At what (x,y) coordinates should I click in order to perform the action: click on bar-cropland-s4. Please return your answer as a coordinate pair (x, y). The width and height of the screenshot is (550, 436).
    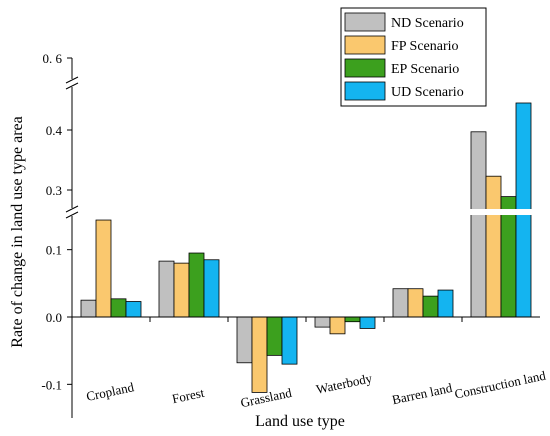
    Looking at the image, I should click on (133, 309).